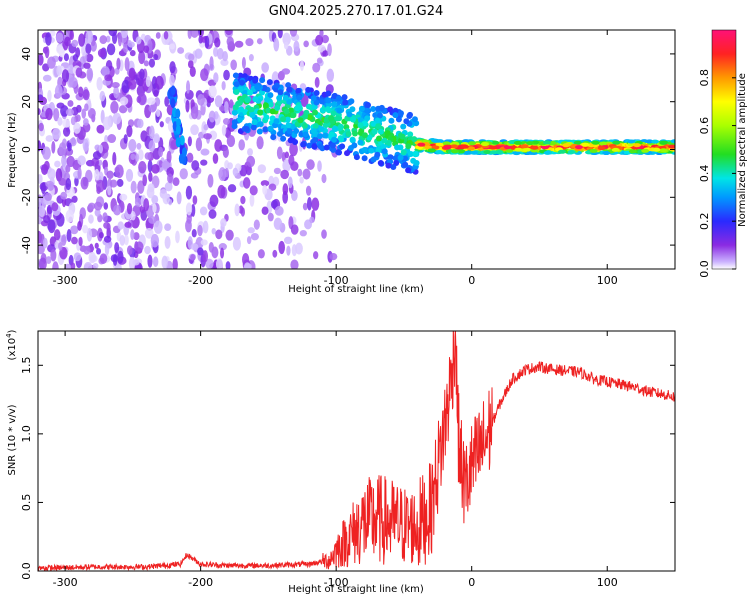 Image resolution: width=750 pixels, height=600 pixels. Describe the element at coordinates (336, 582) in the screenshot. I see `snr-x-tick-label: -100` at that location.